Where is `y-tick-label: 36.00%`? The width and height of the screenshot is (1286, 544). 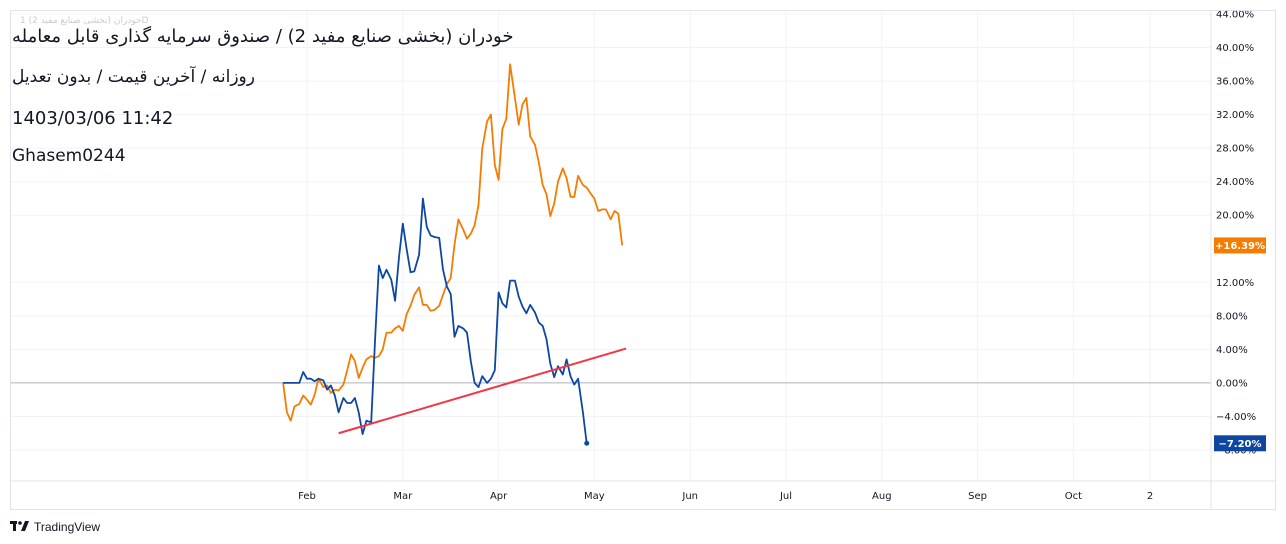
y-tick-label: 36.00% is located at coordinates (1235, 82).